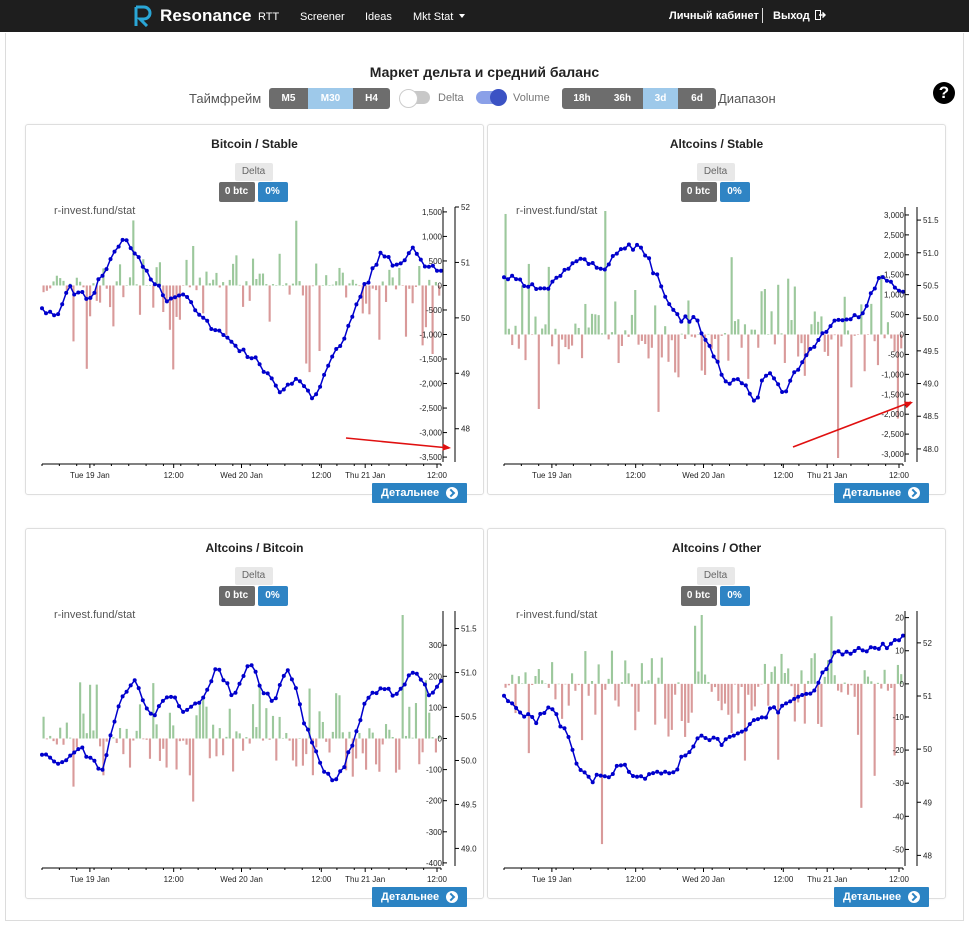  What do you see at coordinates (414, 98) in the screenshot?
I see `delta-toggle` at bounding box center [414, 98].